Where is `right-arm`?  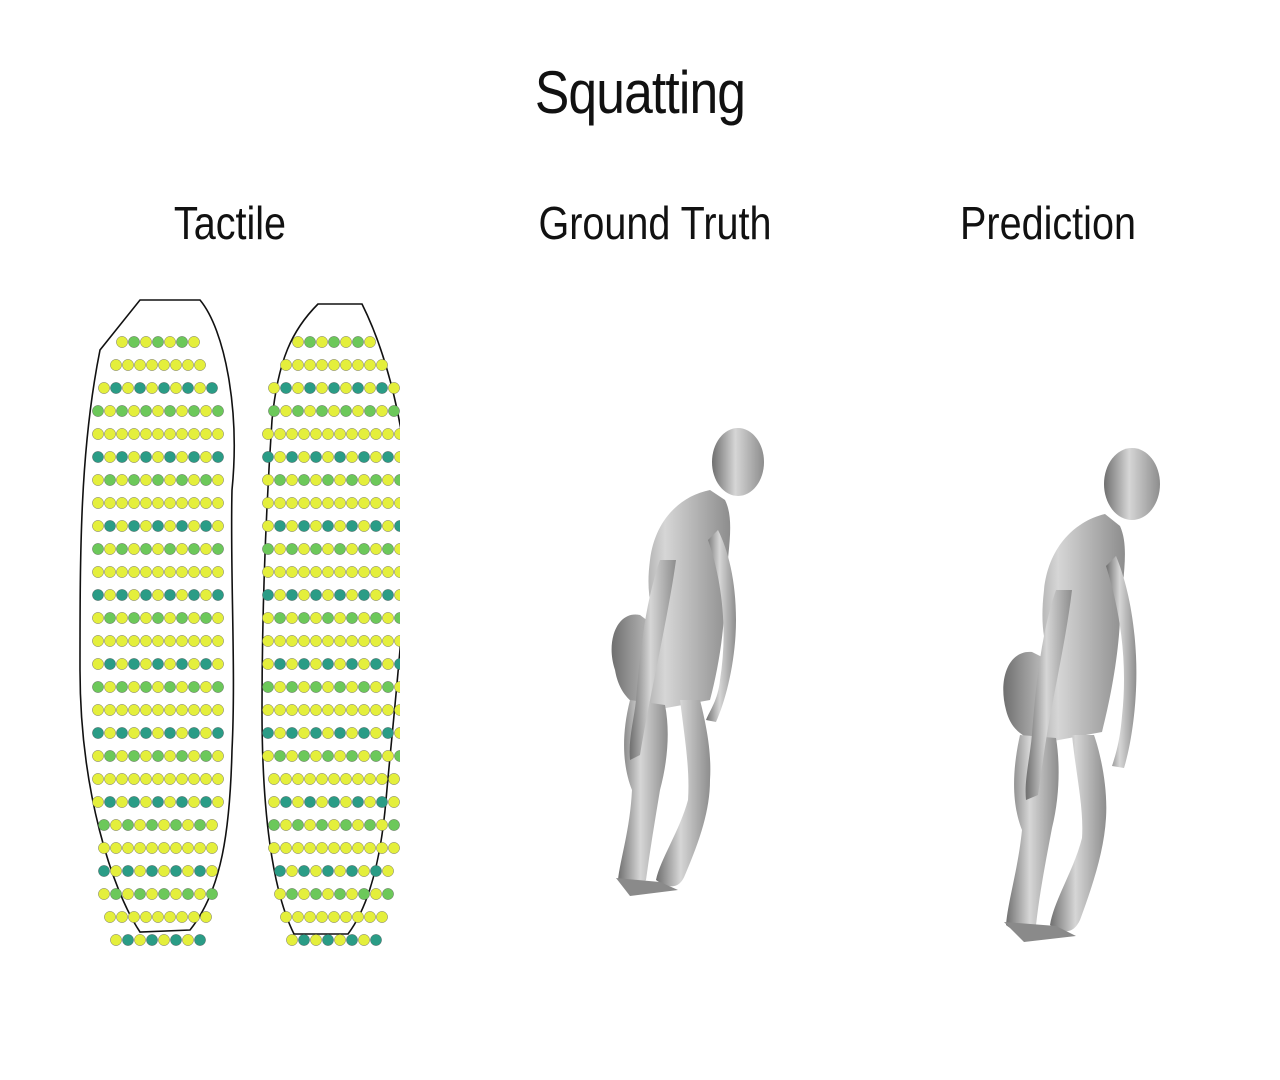
right-arm is located at coordinates (721, 626).